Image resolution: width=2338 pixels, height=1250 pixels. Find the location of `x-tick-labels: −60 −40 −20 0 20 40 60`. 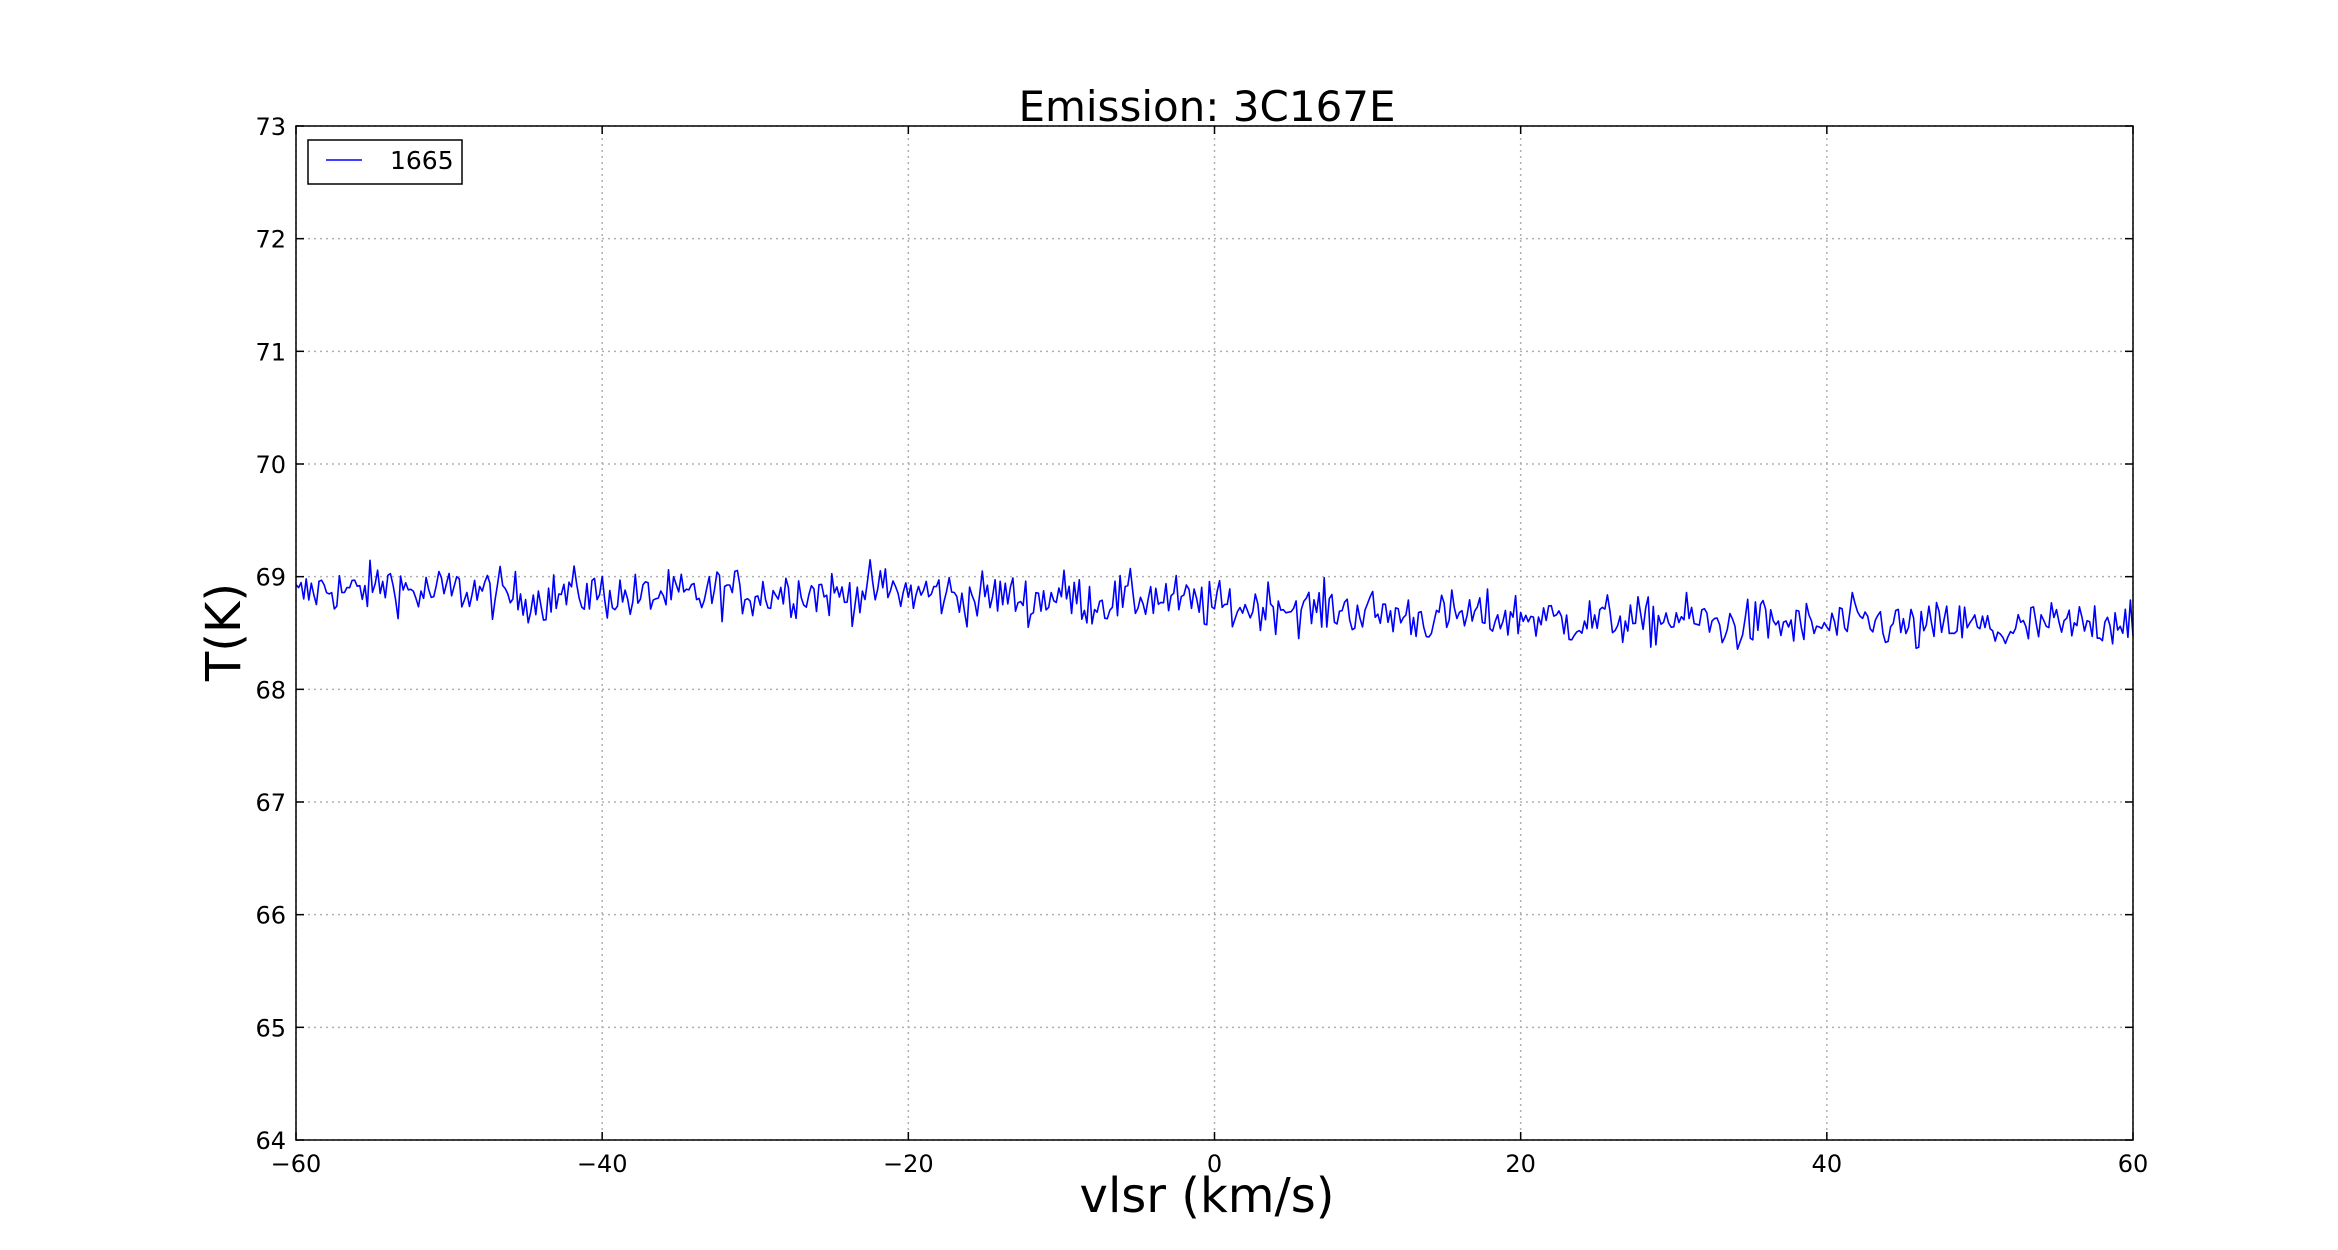

x-tick-labels: −60 −40 −20 0 20 40 60 is located at coordinates (1210, 1164).